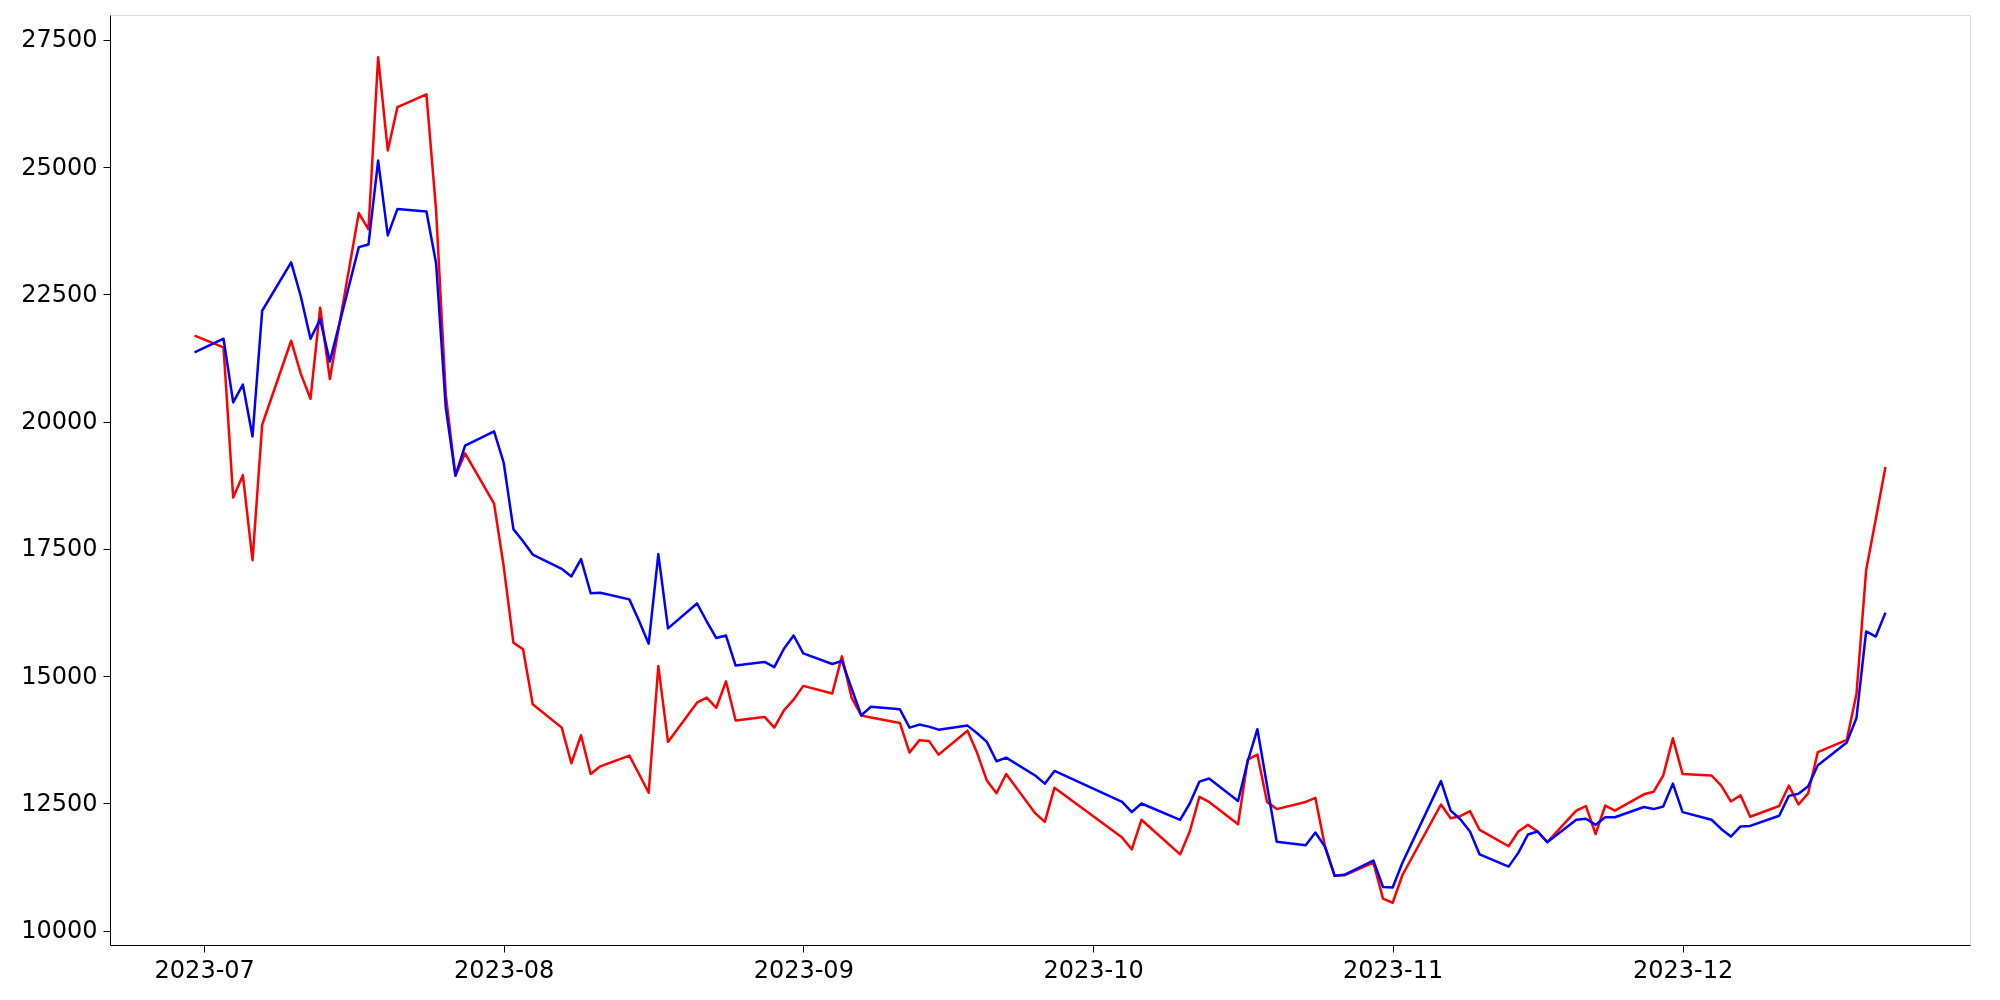 The image size is (2000, 1000). I want to click on x-tick-label: 2023-08, so click(504, 969).